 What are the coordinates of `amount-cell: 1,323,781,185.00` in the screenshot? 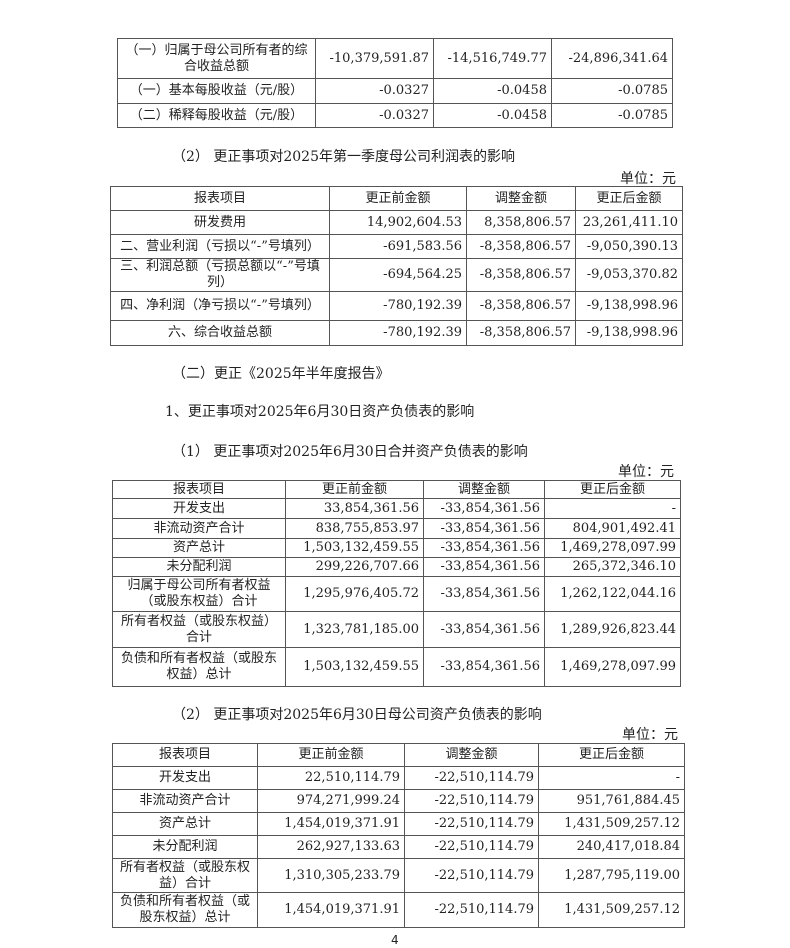 It's located at (354, 629).